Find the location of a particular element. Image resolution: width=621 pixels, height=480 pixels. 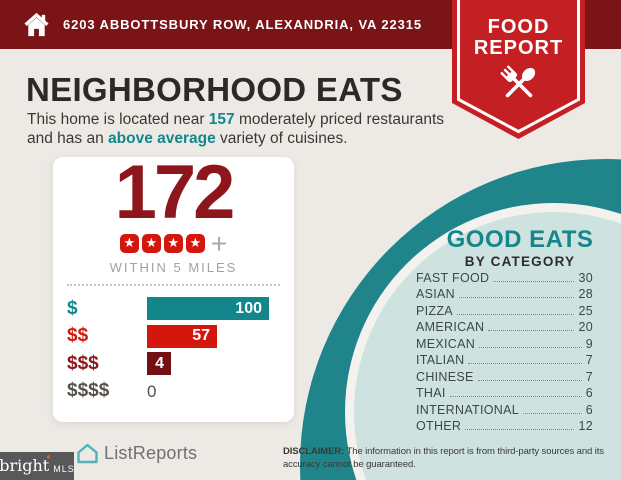

price-tier-bar-value: 4 is located at coordinates (159, 363).